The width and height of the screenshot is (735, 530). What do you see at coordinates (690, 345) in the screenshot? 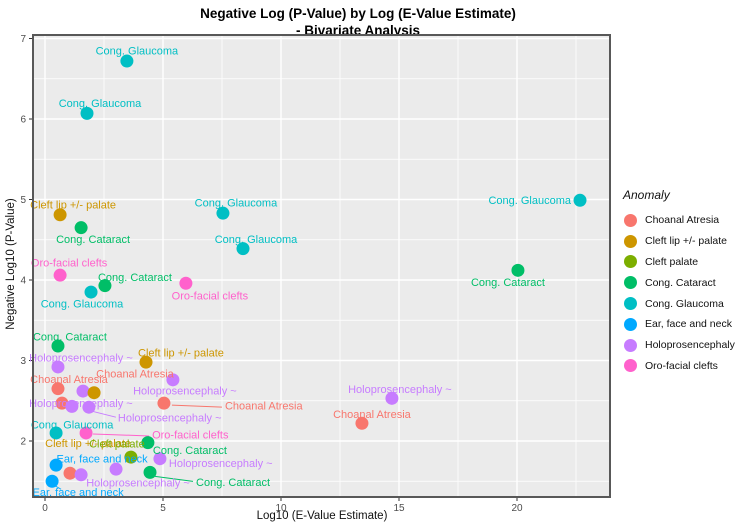
I see `legend-item-label: Holoprosencephaly ~` at bounding box center [690, 345].